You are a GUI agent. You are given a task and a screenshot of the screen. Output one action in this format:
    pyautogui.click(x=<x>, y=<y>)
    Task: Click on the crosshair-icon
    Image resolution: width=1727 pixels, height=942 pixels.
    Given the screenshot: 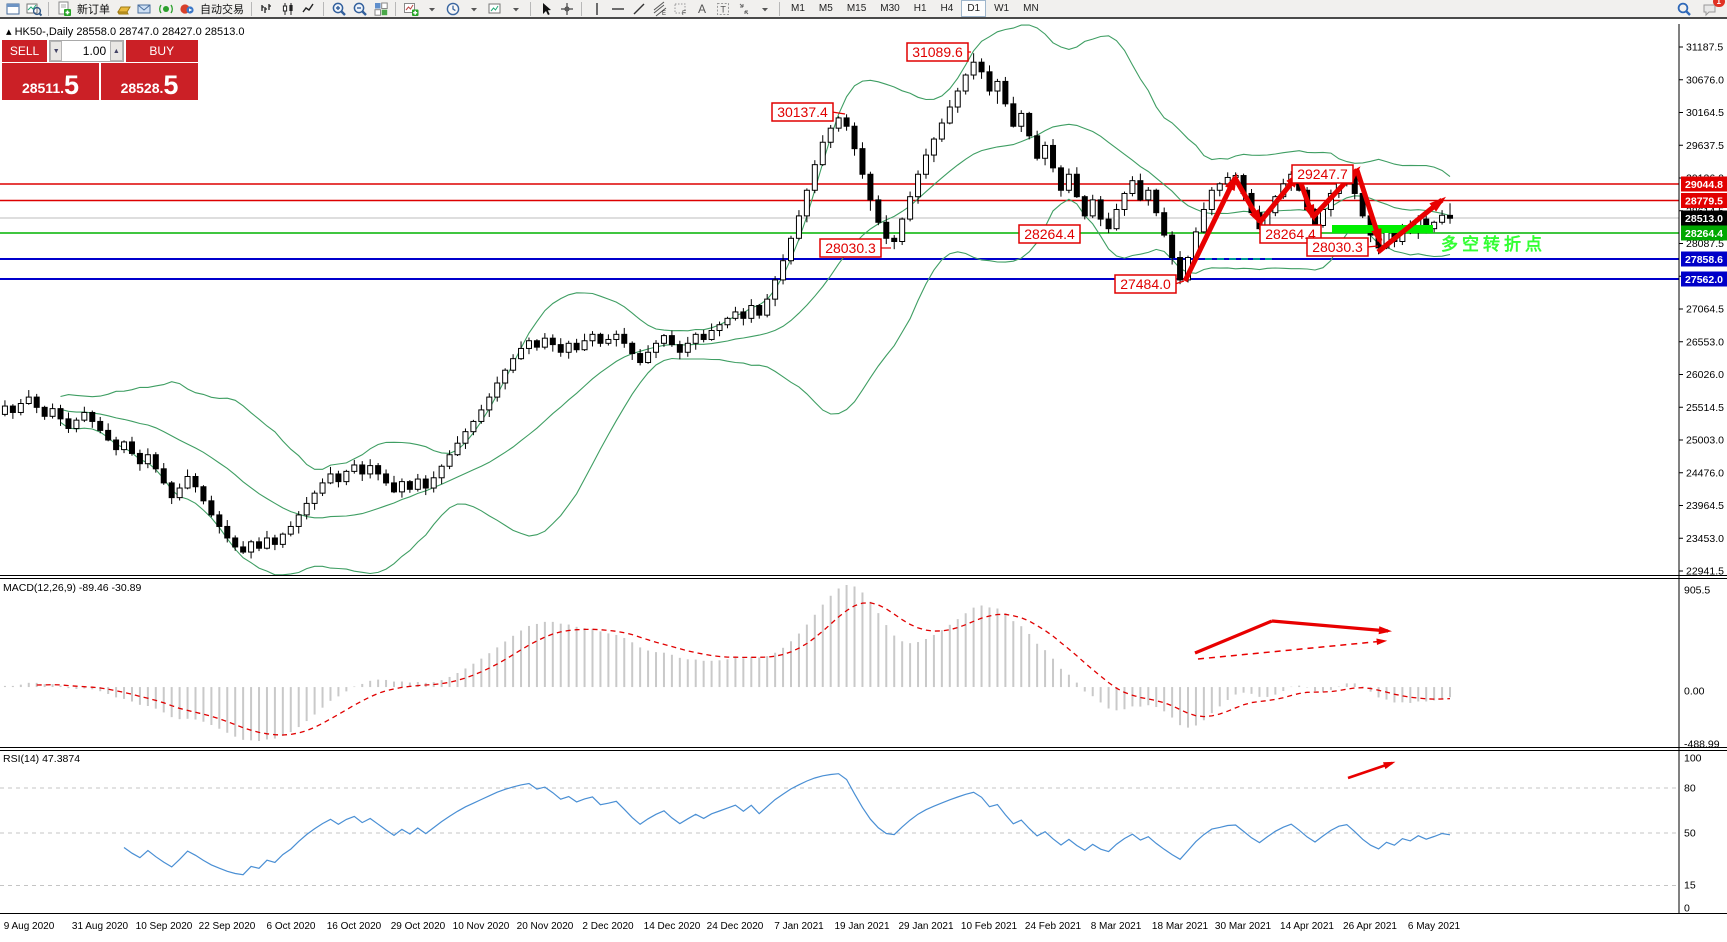 What is the action you would take?
    pyautogui.click(x=566, y=8)
    